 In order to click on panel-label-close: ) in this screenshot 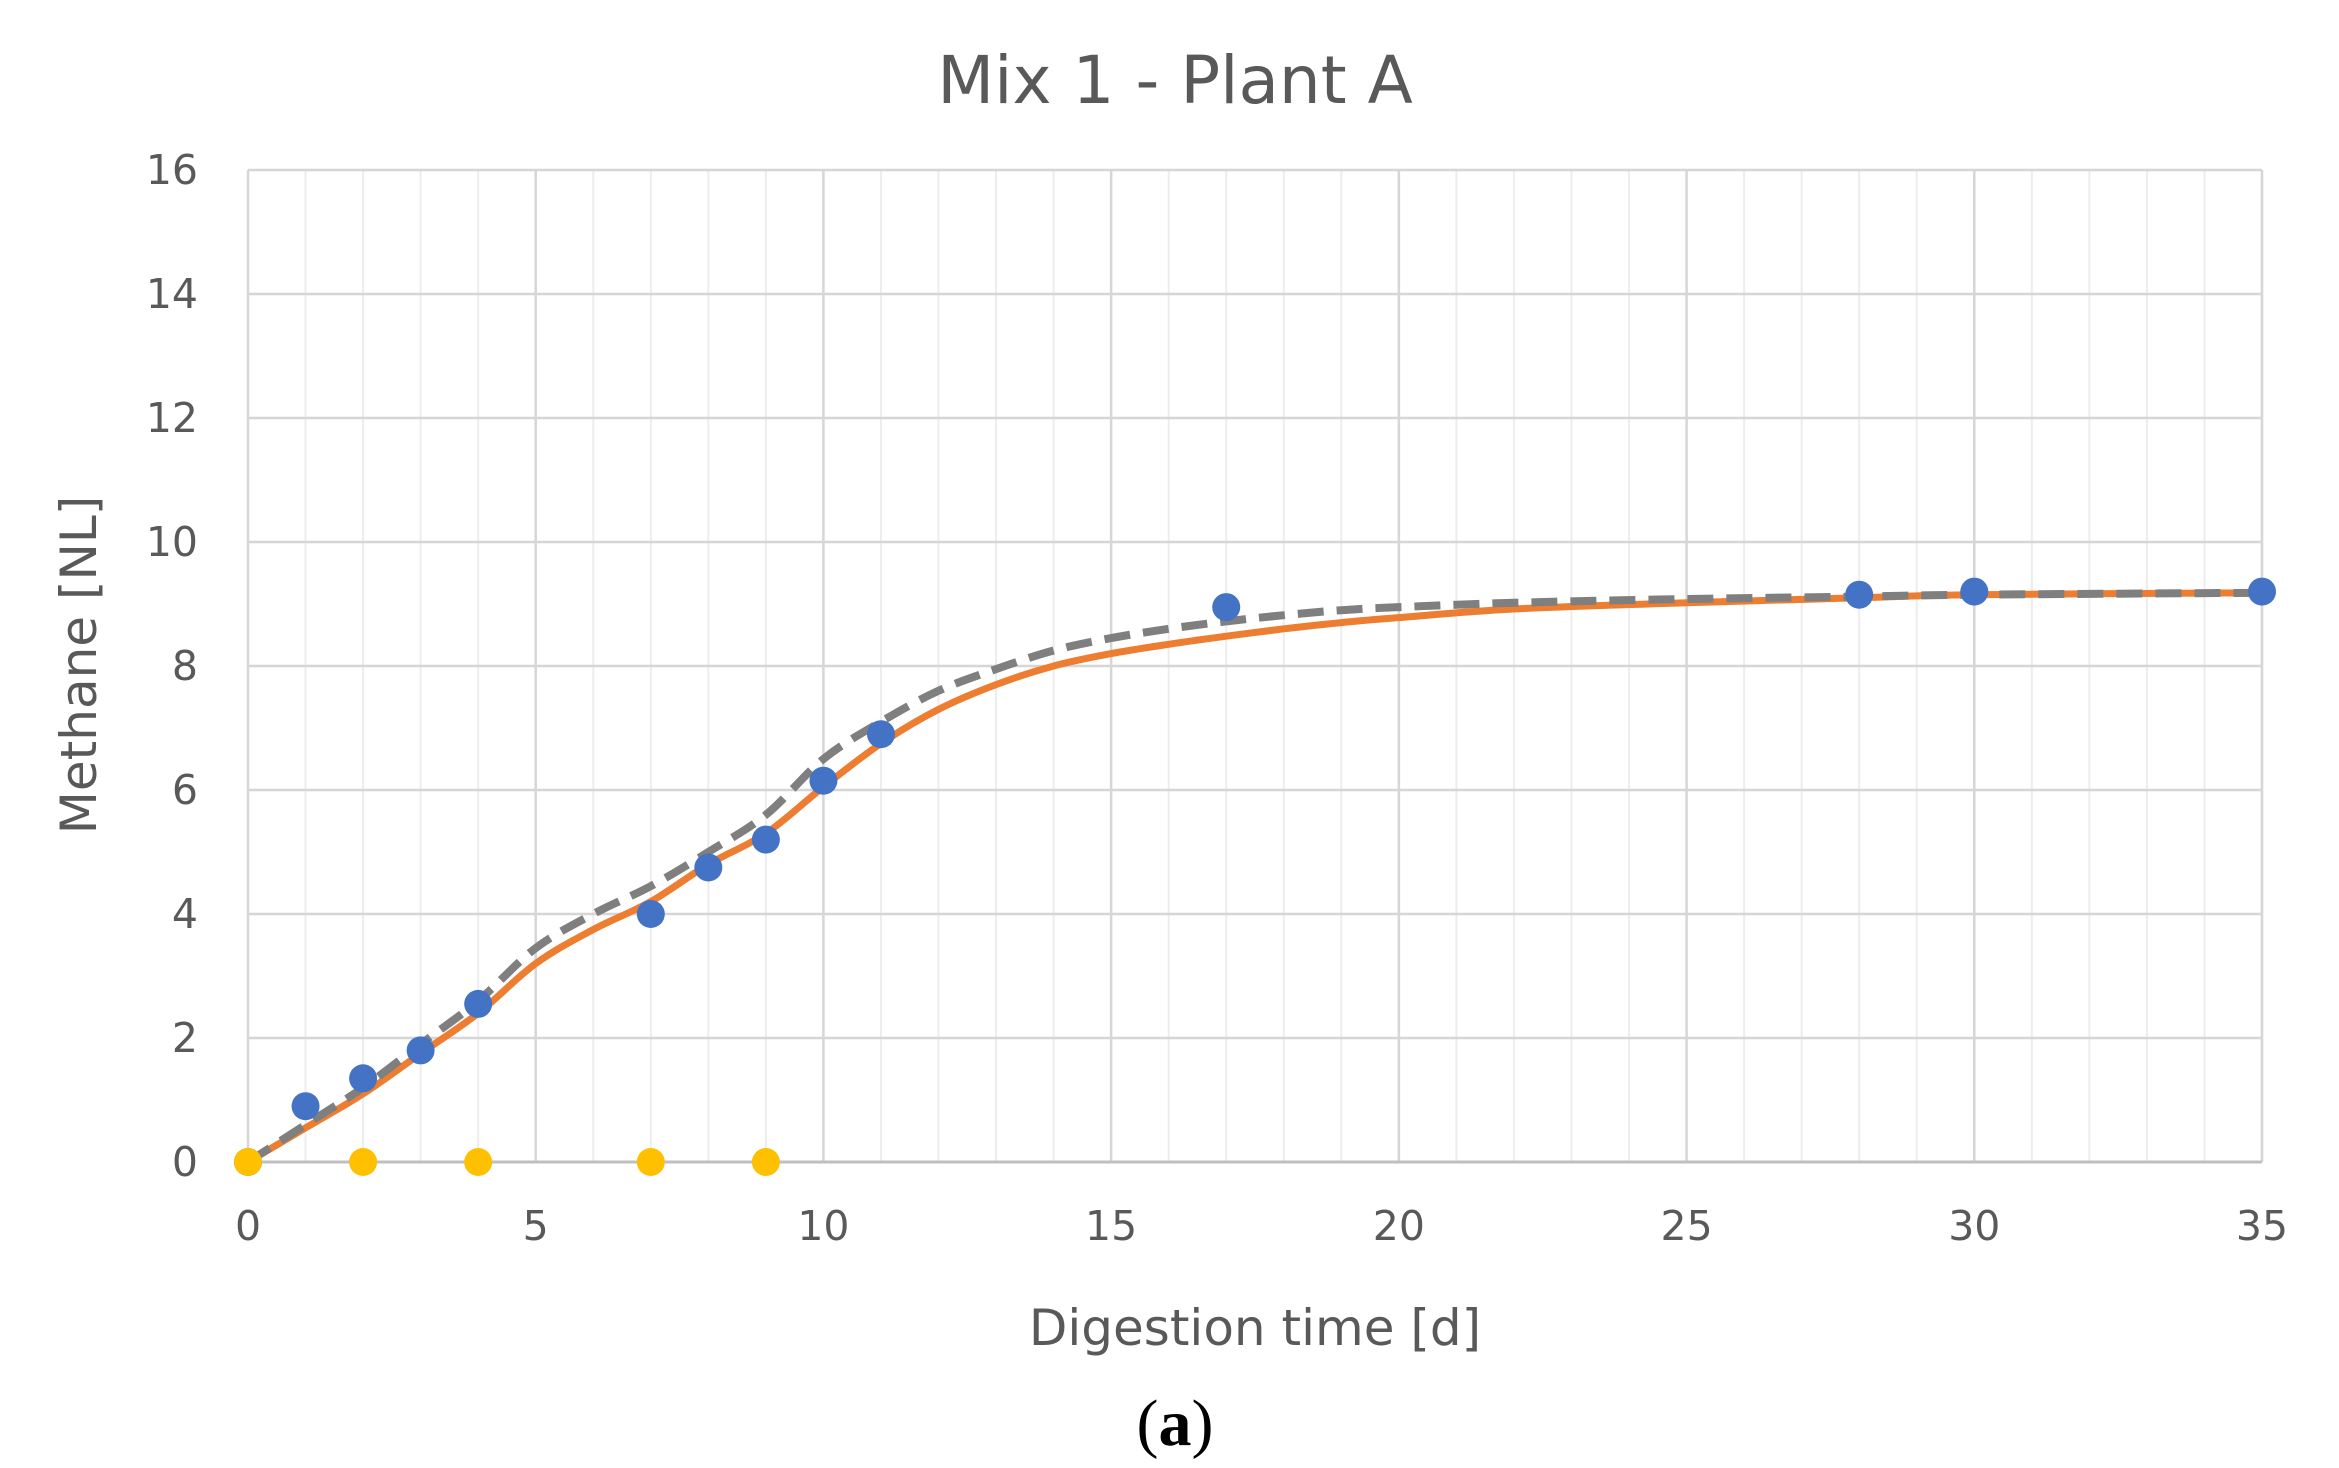, I will do `click(1203, 1423)`.